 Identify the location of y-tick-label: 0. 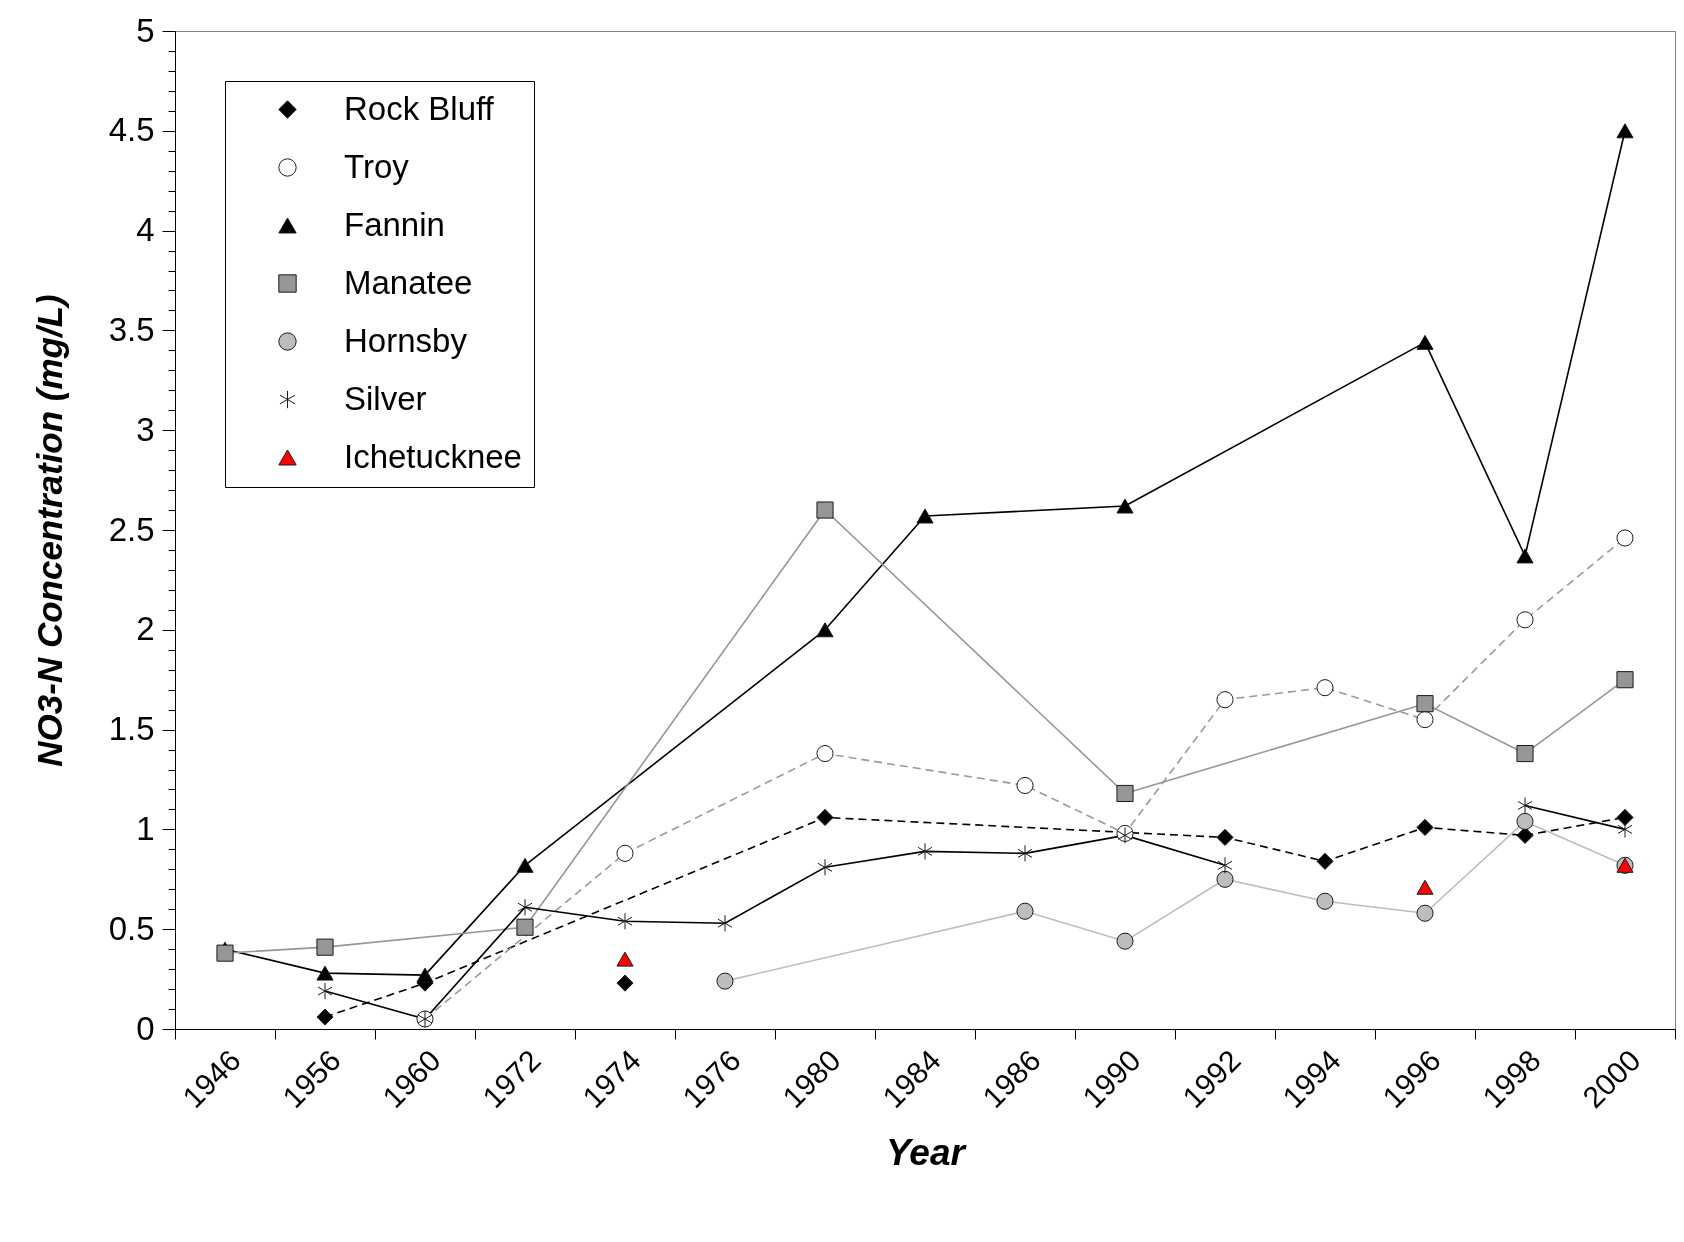
(145, 1028).